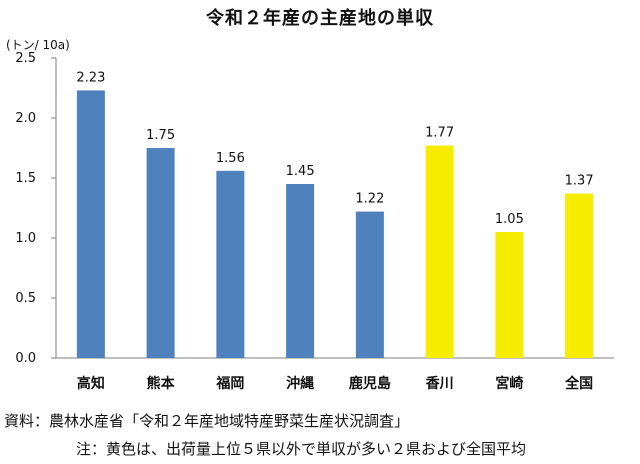 This screenshot has height=464, width=640. Describe the element at coordinates (300, 171) in the screenshot. I see `data-label: 1.45` at that location.